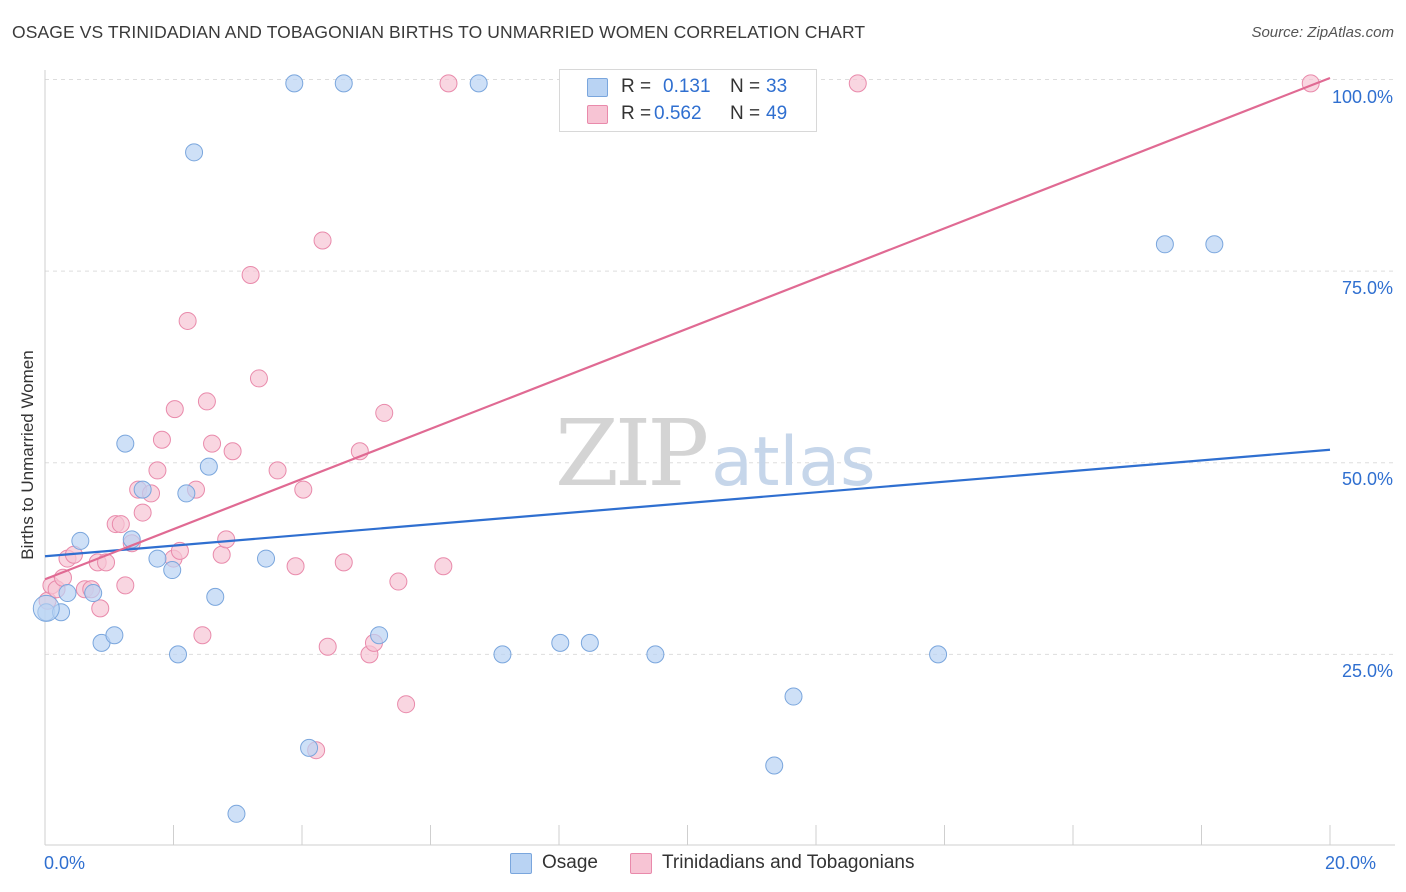 The height and width of the screenshot is (892, 1406). Describe the element at coordinates (788, 862) in the screenshot. I see `trin-legend-label: Trinidadians and Tobagonians` at that location.